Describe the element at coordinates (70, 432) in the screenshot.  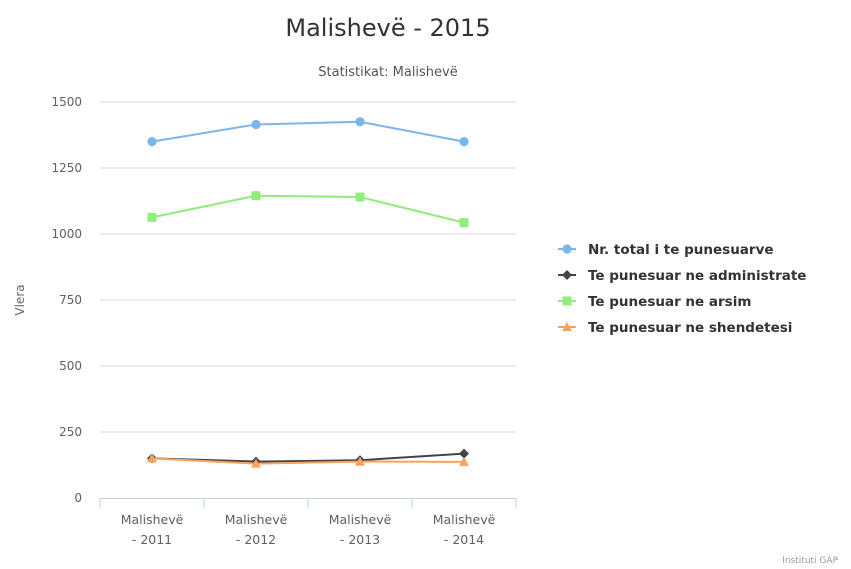
I see `y-tick-label: 250` at that location.